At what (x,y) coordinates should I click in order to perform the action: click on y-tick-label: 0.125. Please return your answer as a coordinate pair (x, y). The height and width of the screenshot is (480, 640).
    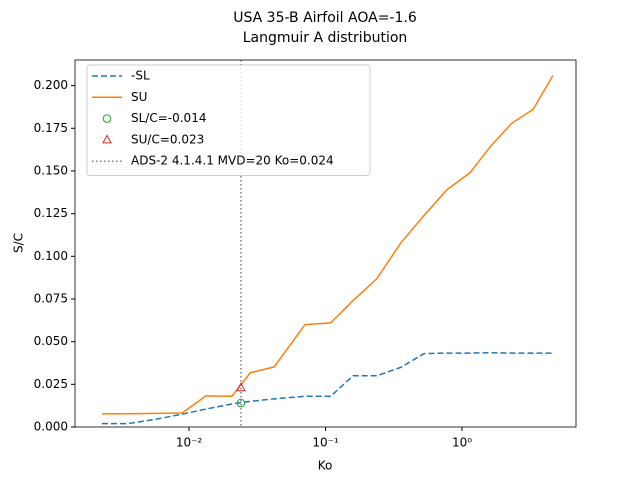
    Looking at the image, I should click on (51, 213).